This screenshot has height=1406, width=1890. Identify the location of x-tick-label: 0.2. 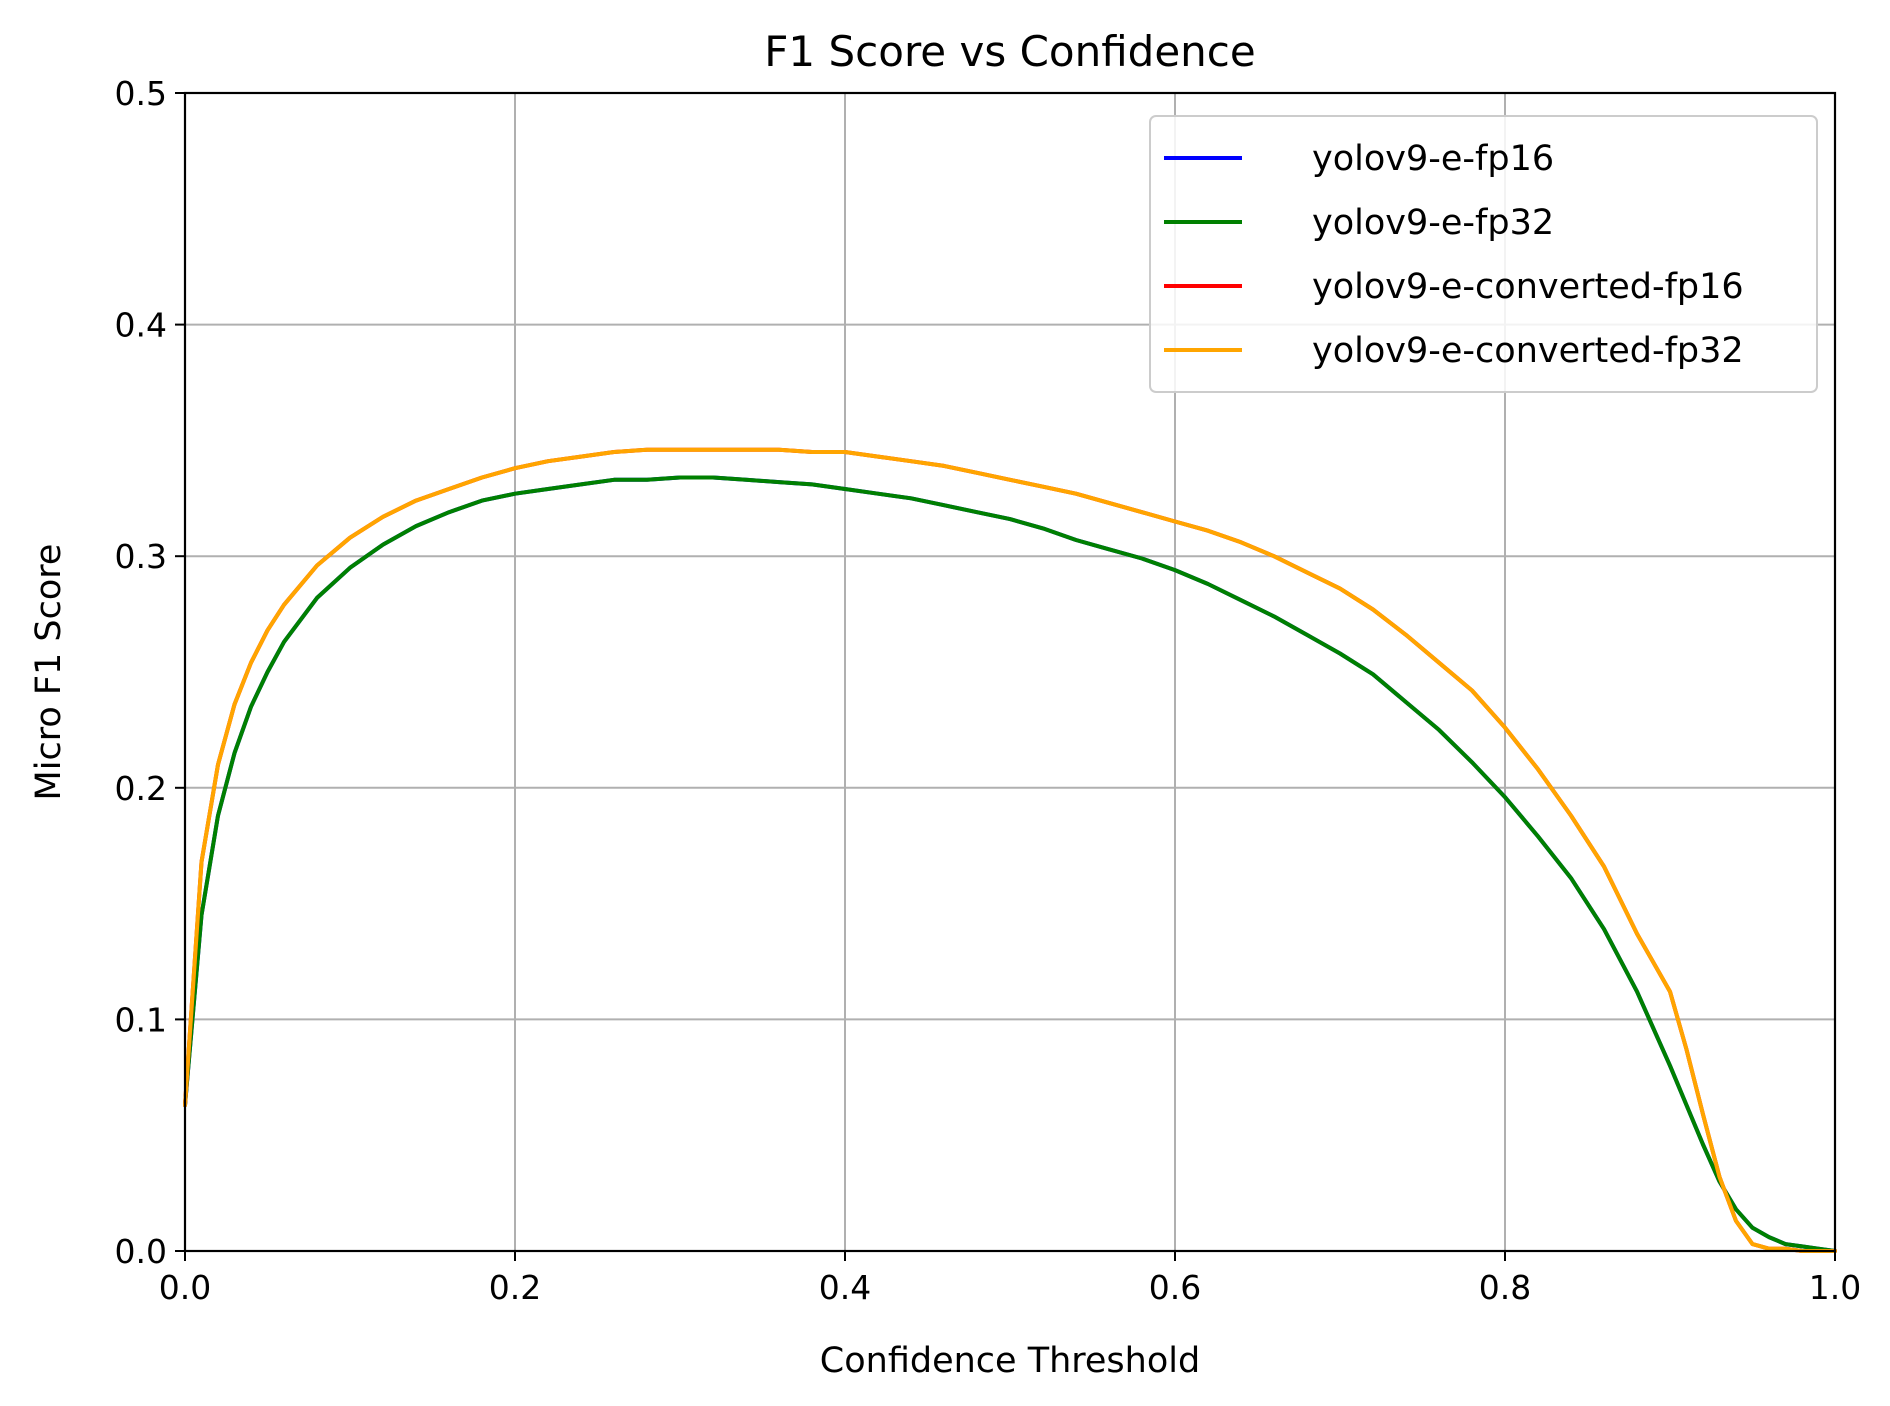
(515, 1287).